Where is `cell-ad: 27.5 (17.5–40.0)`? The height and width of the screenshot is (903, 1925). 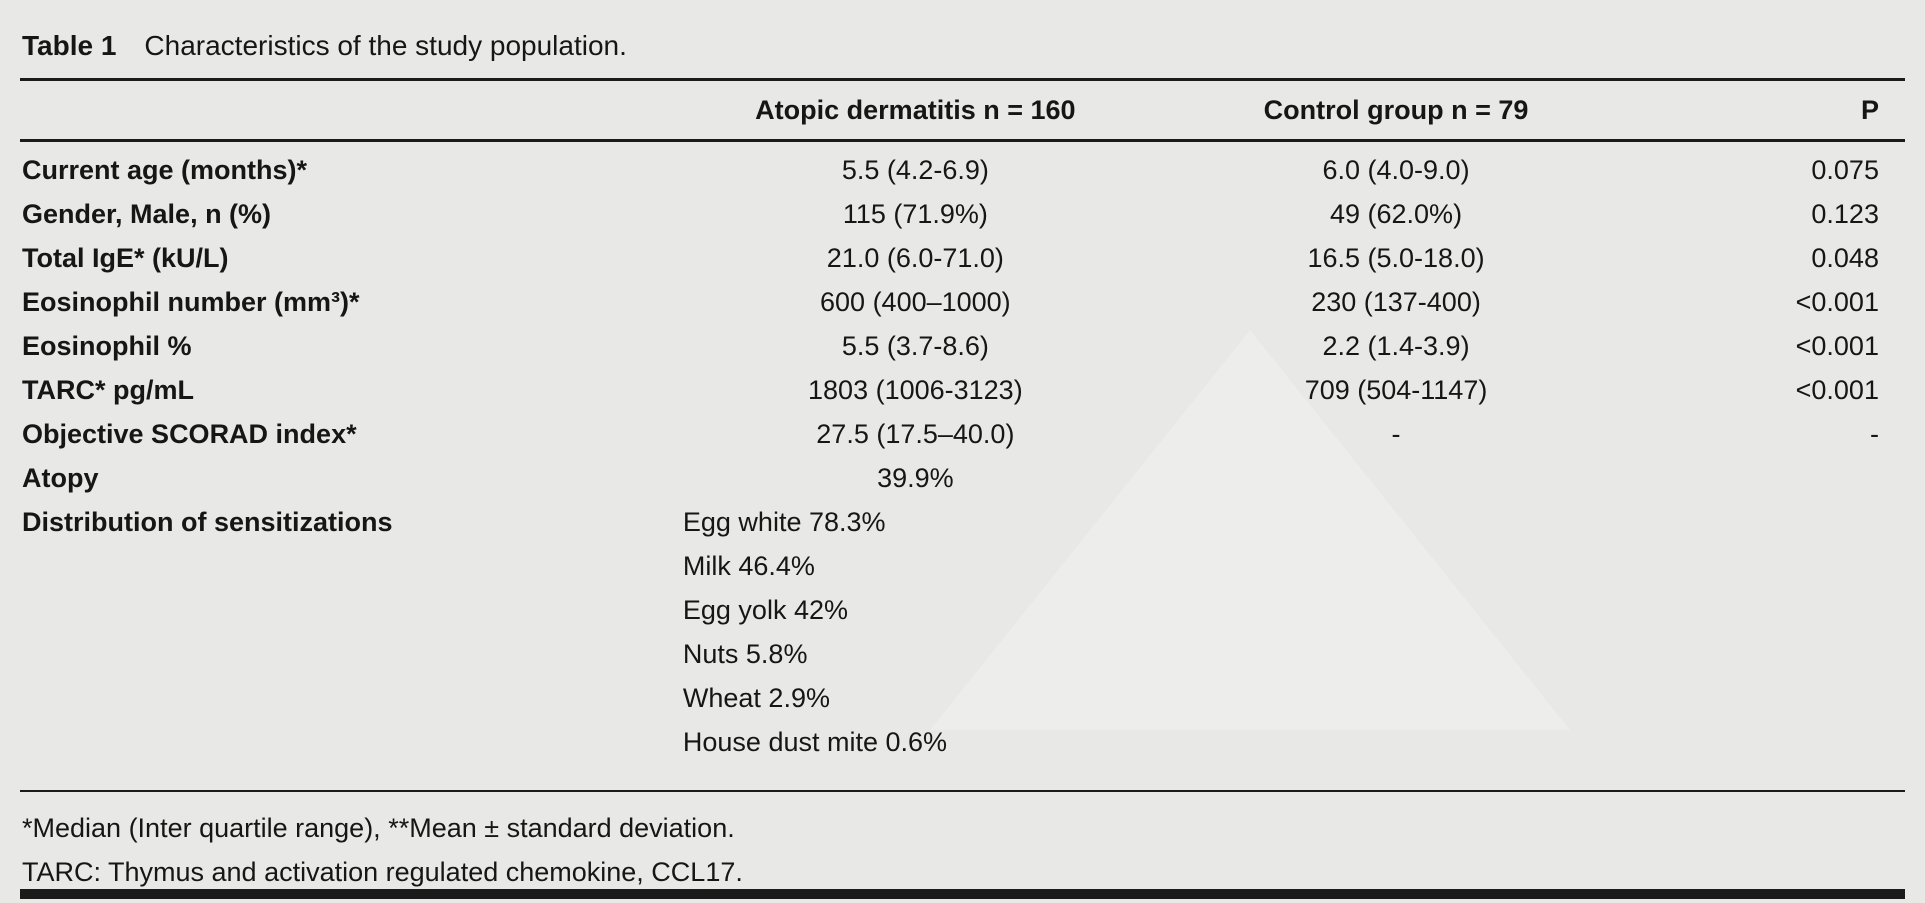 cell-ad: 27.5 (17.5–40.0) is located at coordinates (915, 434).